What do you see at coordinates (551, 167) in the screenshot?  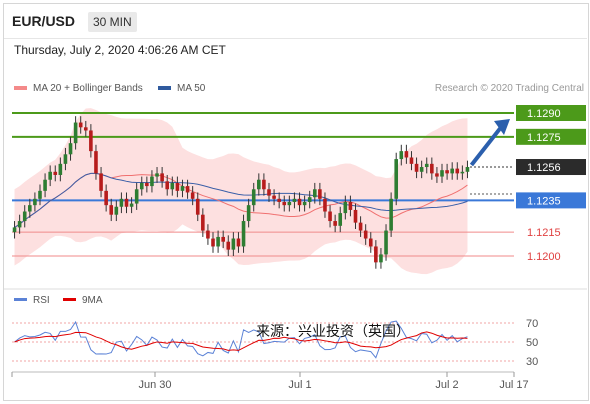 I see `last-price-tag` at bounding box center [551, 167].